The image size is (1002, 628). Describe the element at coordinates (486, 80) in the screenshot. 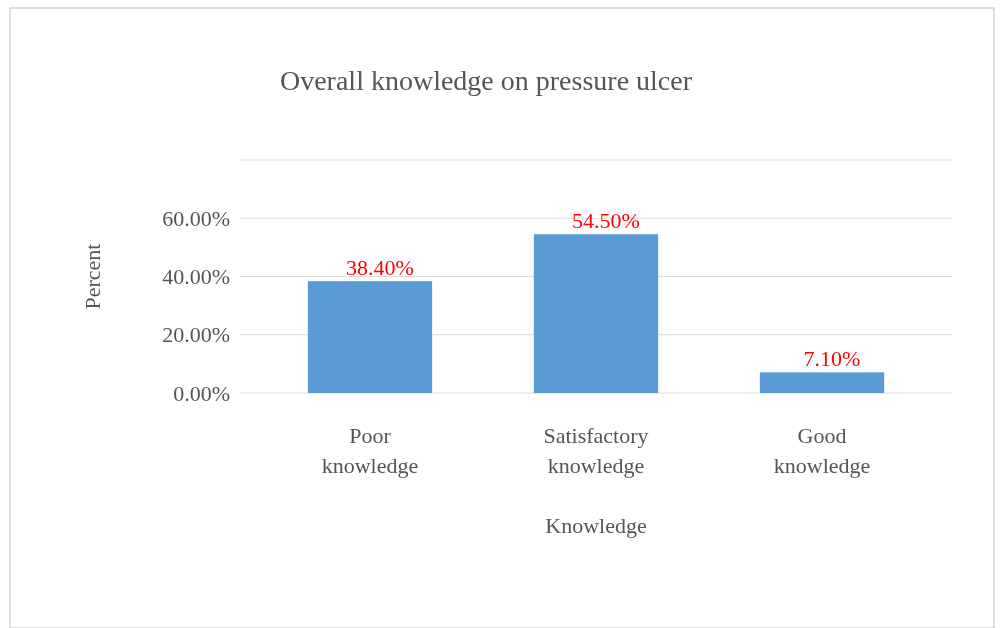

I see `chart-title: Overall knowledge on pressure ulcer` at that location.